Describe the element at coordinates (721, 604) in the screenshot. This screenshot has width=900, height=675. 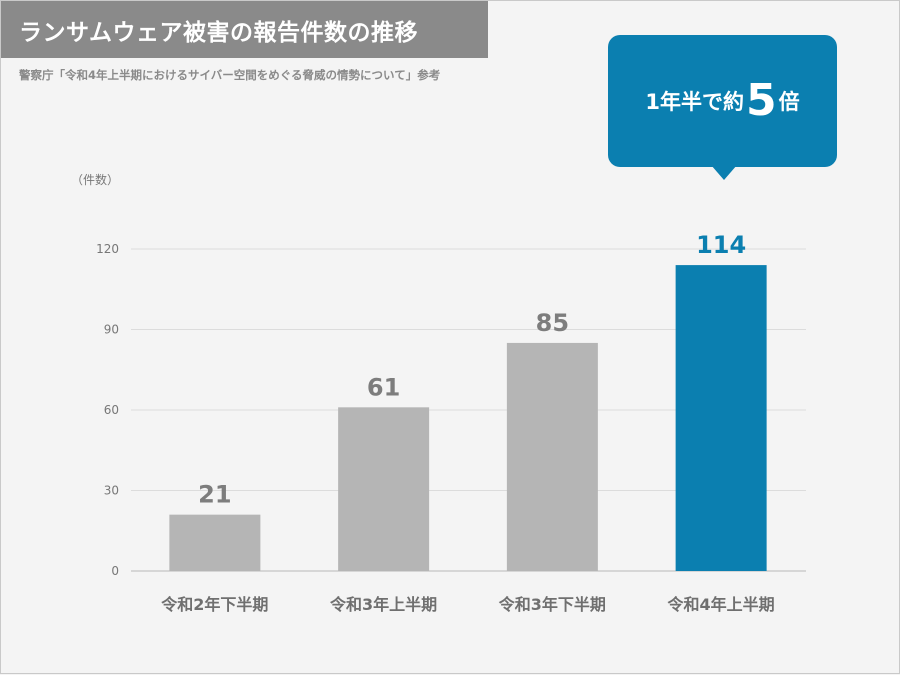
I see `x-tick-label: 令和4年上半期` at that location.